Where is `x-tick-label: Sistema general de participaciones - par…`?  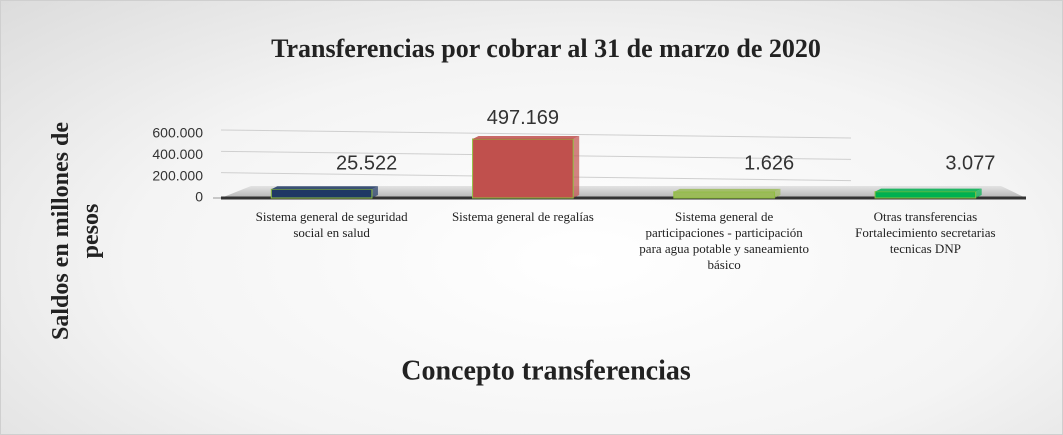
x-tick-label: Sistema general de participaciones - par… is located at coordinates (724, 240).